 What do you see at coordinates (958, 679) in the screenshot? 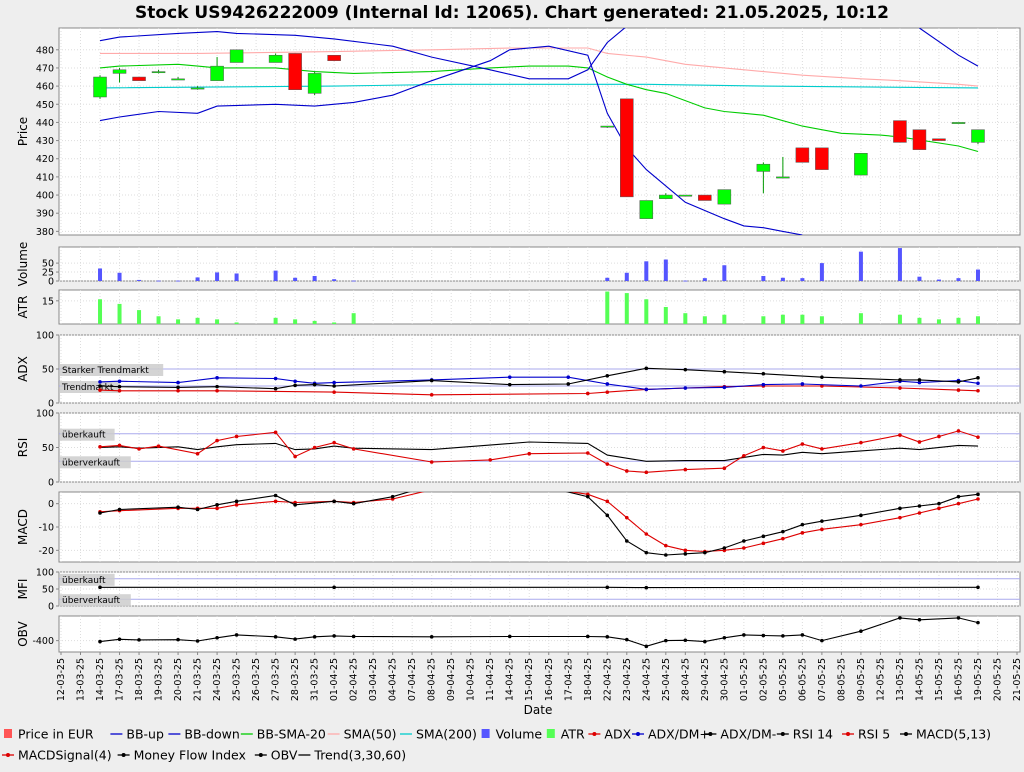
I see `x-tick-label: 16-05-25` at bounding box center [958, 679].